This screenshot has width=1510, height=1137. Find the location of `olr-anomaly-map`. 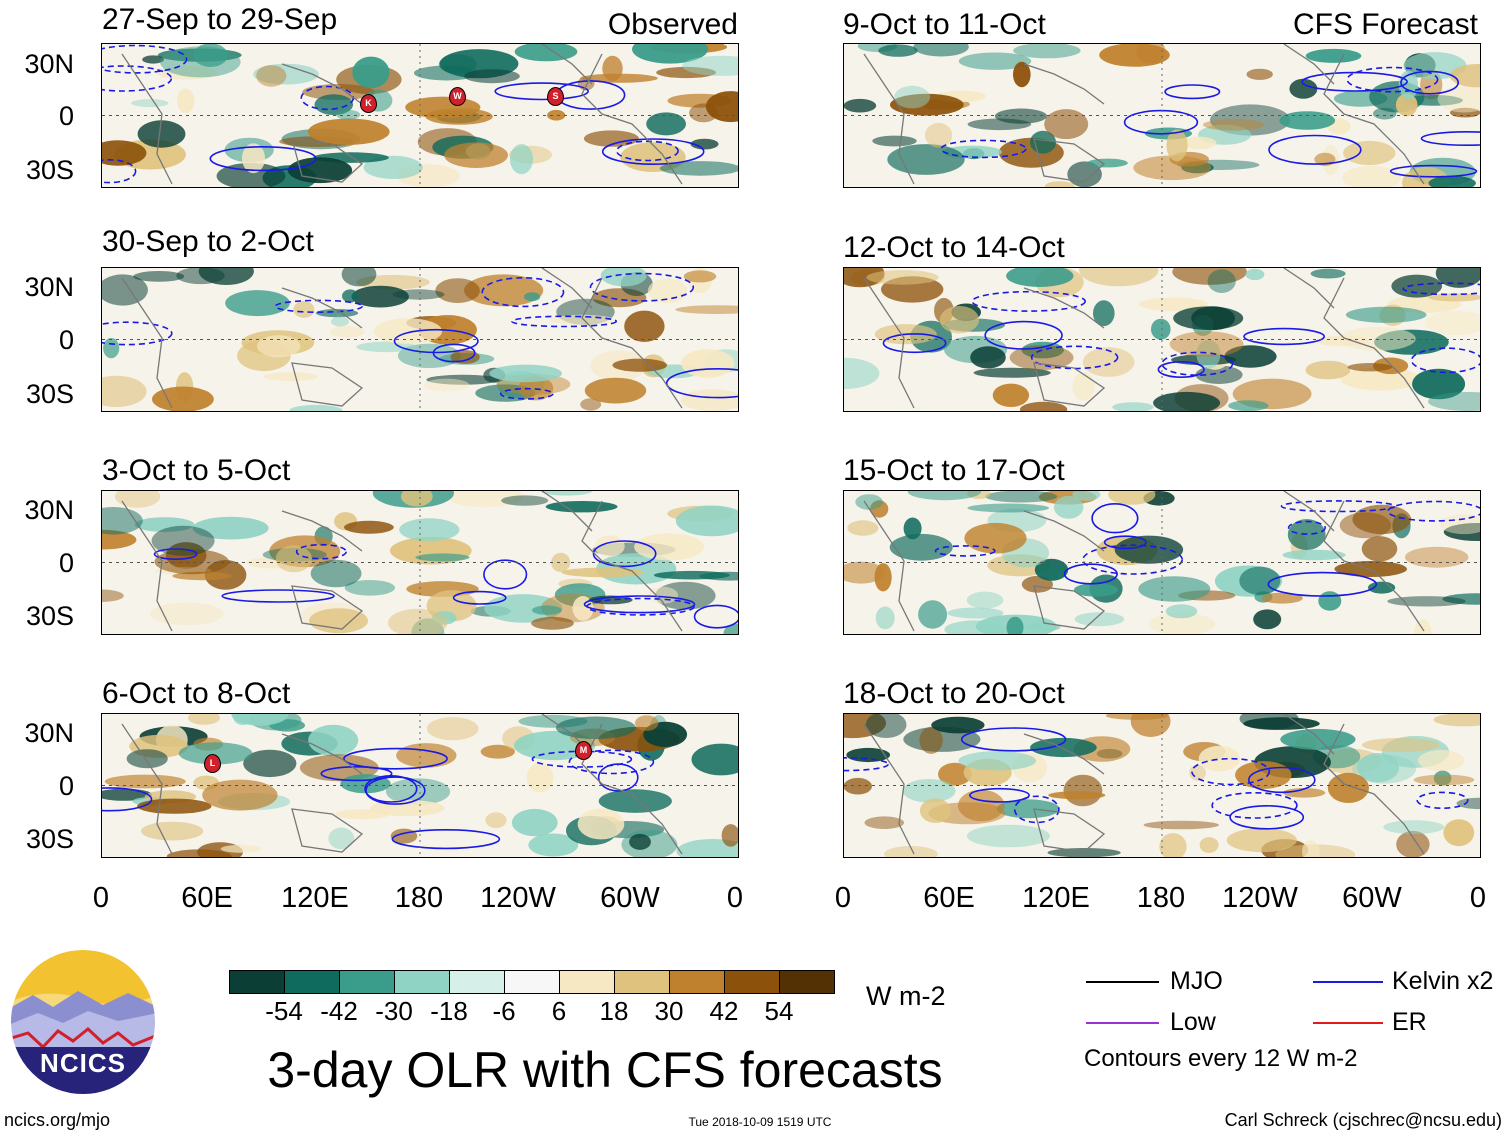

olr-anomaly-map is located at coordinates (420, 785).